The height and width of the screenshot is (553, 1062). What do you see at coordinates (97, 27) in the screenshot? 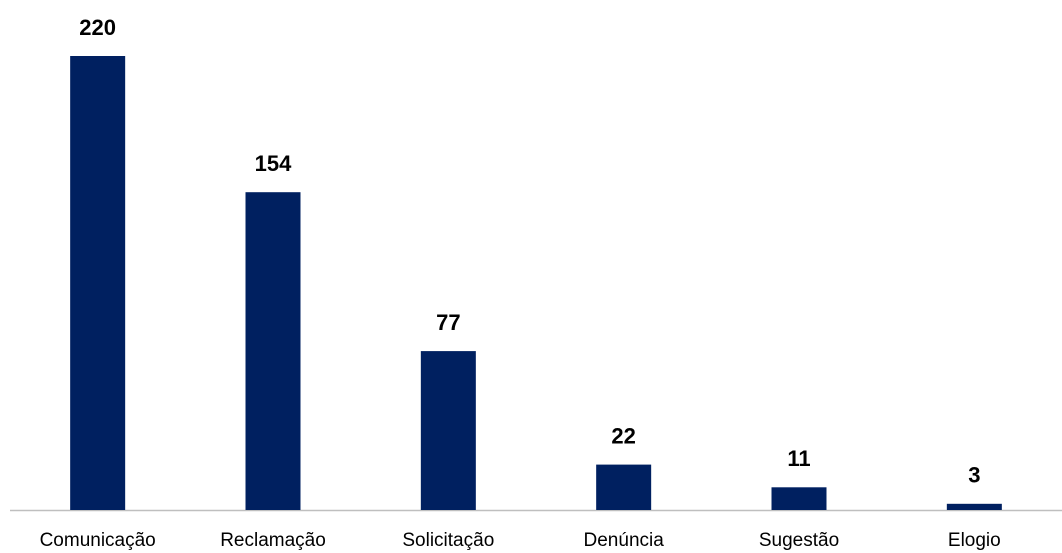
I see `value-label: 220` at bounding box center [97, 27].